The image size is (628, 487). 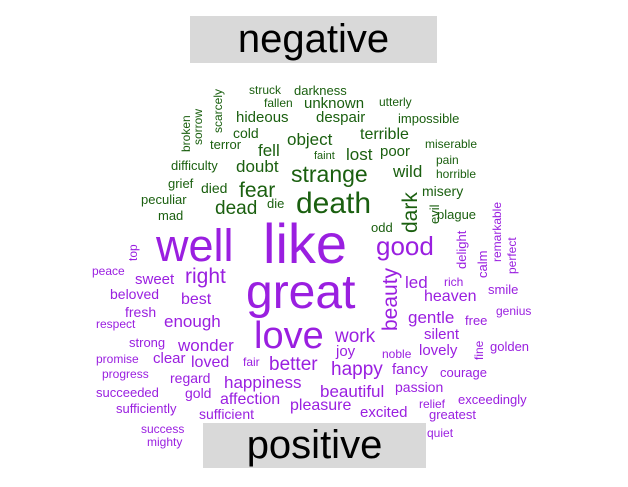 I want to click on positive-word-noble: noble, so click(x=397, y=354).